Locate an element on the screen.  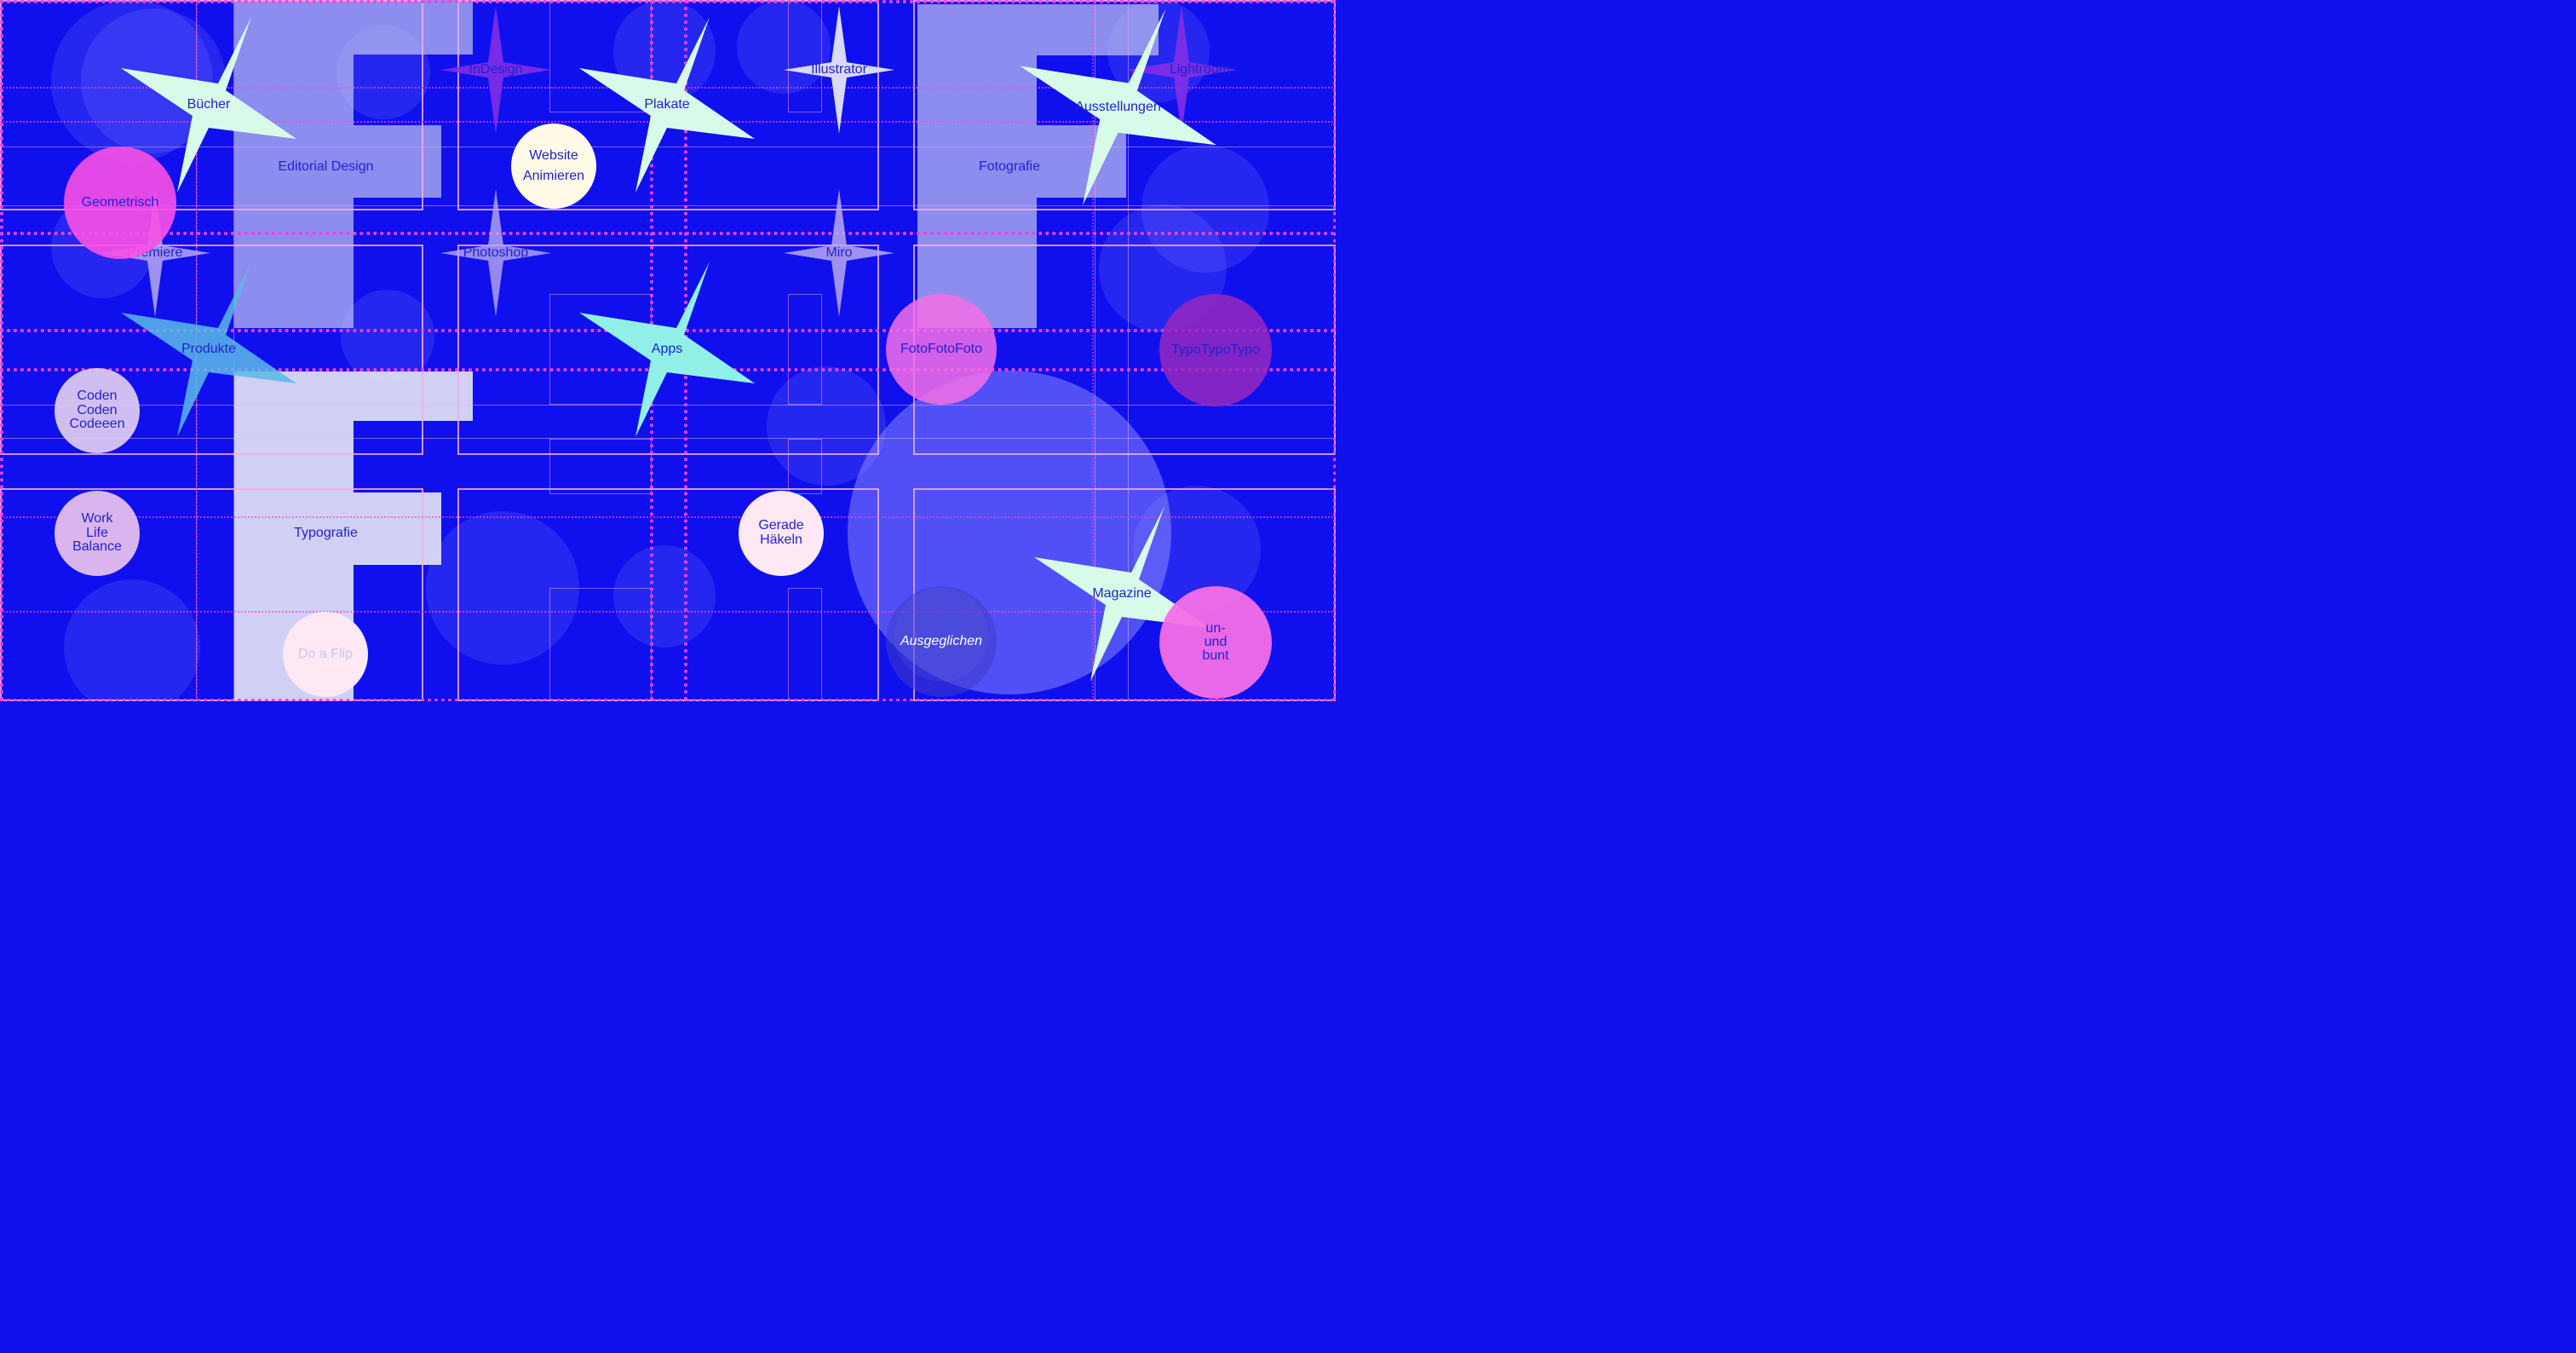
label-apps: Apps is located at coordinates (667, 349).